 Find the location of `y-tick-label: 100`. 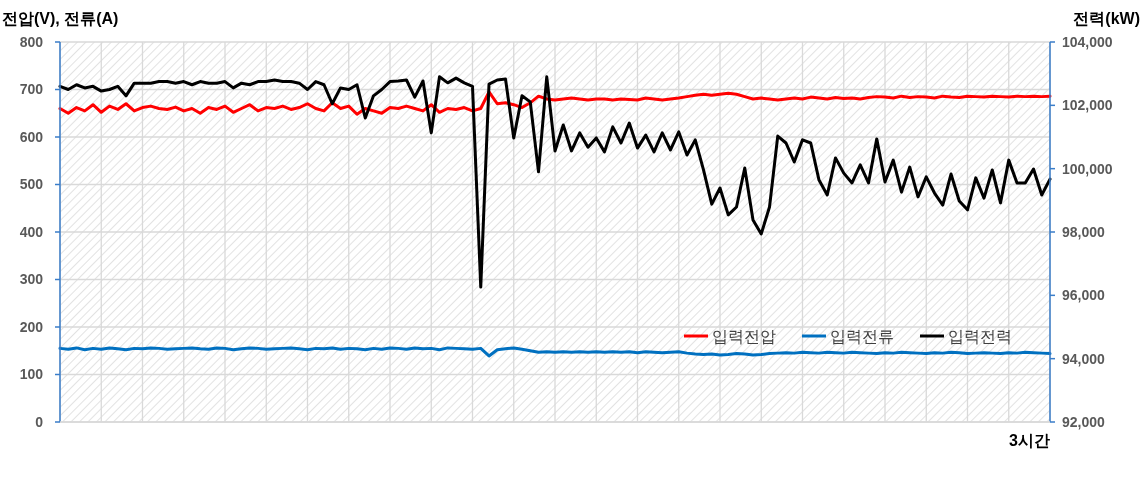

y-tick-label: 100 is located at coordinates (31, 374).